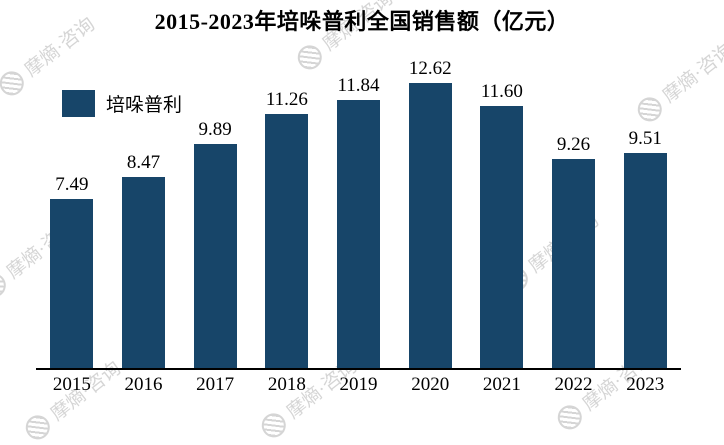 The height and width of the screenshot is (445, 724). I want to click on x-axis-label: 2018, so click(286, 384).